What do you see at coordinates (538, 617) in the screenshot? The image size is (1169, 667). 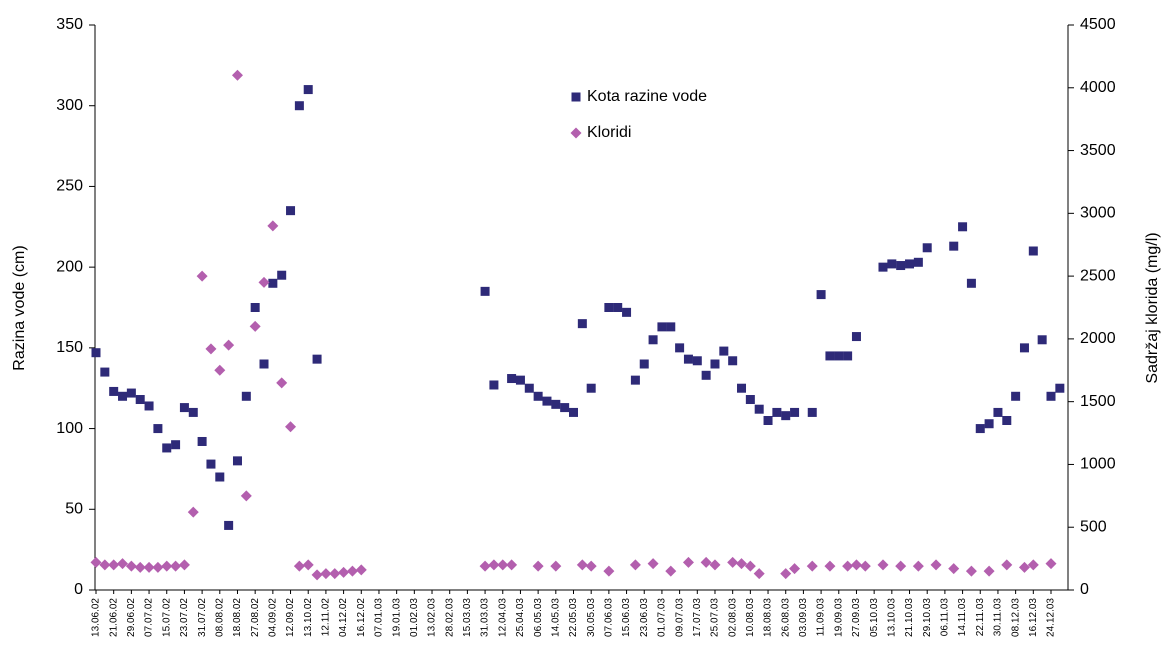 I see `x-tick-label: 06.05.03` at bounding box center [538, 617].